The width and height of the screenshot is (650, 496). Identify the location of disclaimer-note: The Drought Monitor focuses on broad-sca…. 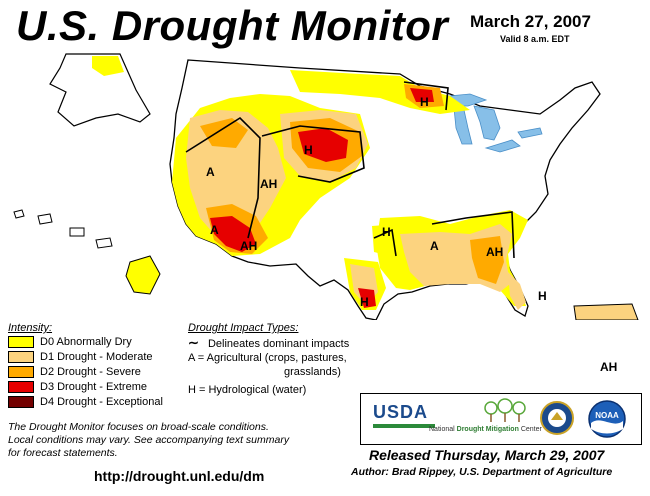
(178, 440).